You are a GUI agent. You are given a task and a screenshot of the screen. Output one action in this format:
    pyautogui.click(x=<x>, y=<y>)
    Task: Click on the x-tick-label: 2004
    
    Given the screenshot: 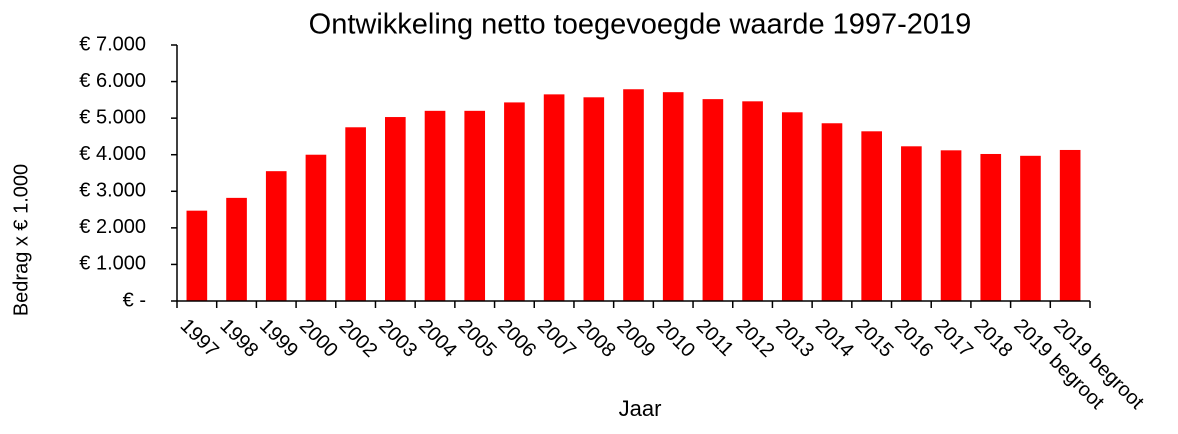 What is the action you would take?
    pyautogui.click(x=437, y=338)
    